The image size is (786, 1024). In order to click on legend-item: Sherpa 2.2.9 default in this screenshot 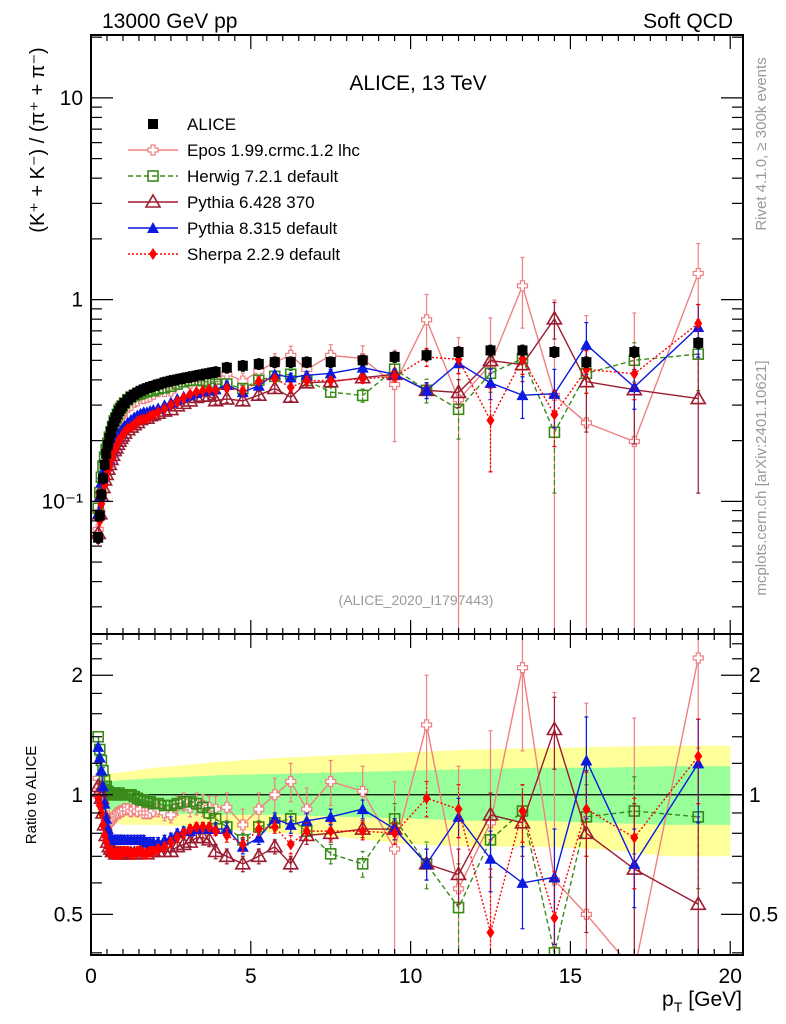, I will do `click(234, 254)`.